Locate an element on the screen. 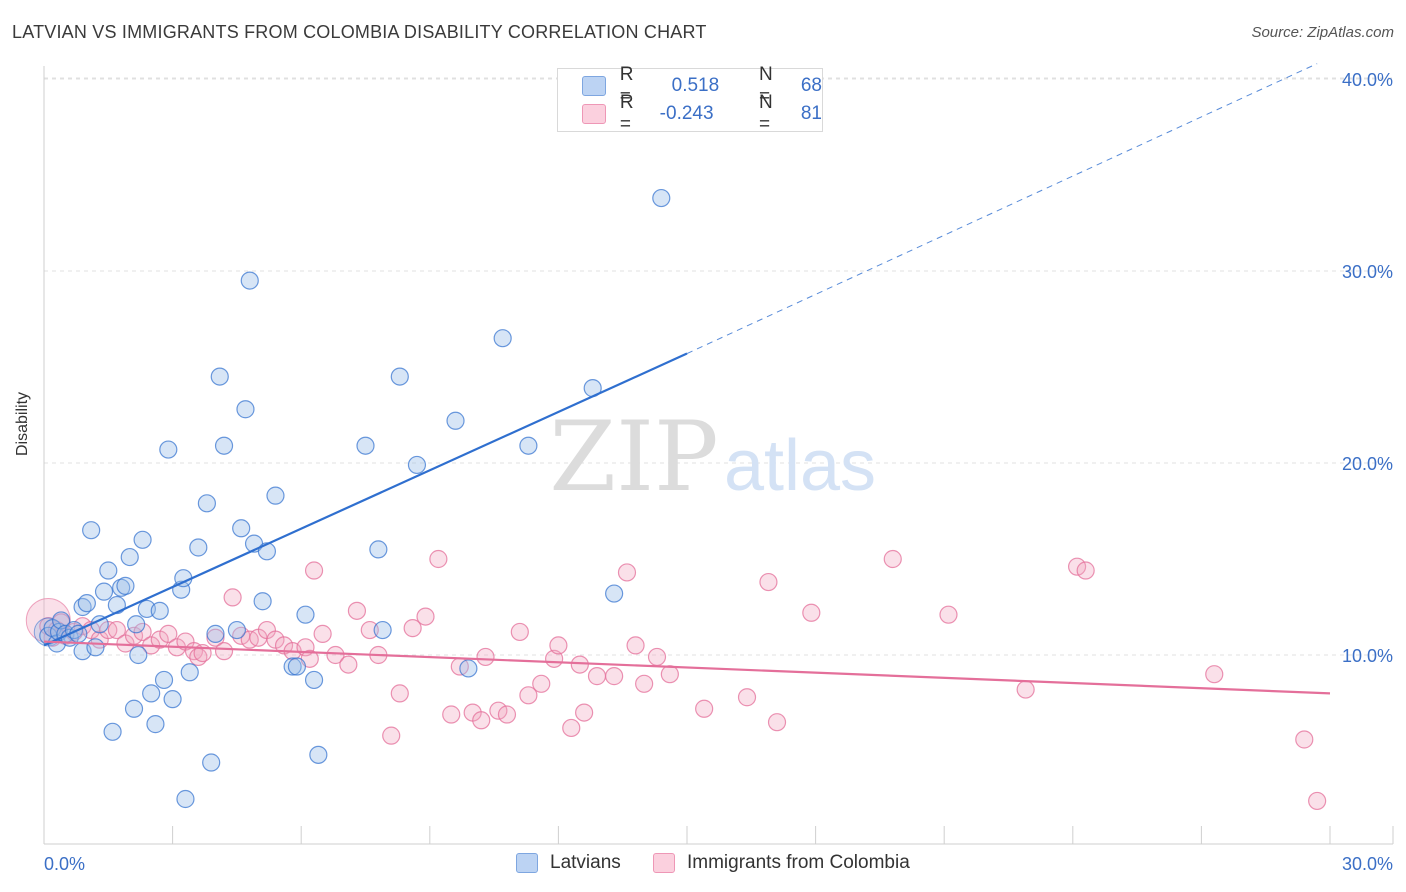  stats-row-colombia: R = -0.243 N = 81 is located at coordinates (702, 113).